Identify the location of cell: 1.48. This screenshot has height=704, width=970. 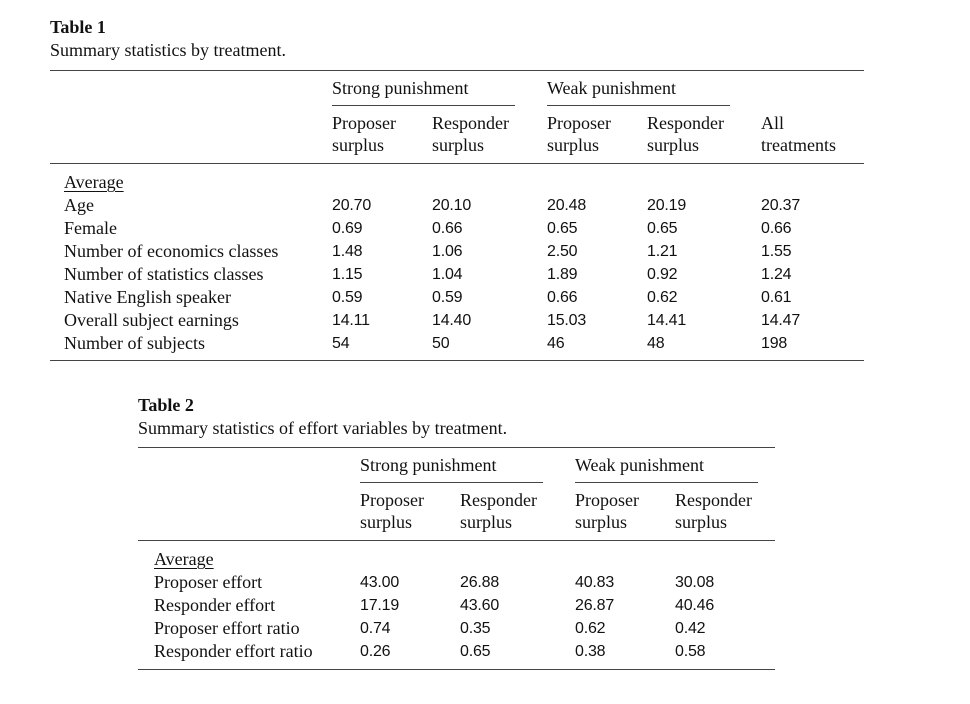
(347, 251).